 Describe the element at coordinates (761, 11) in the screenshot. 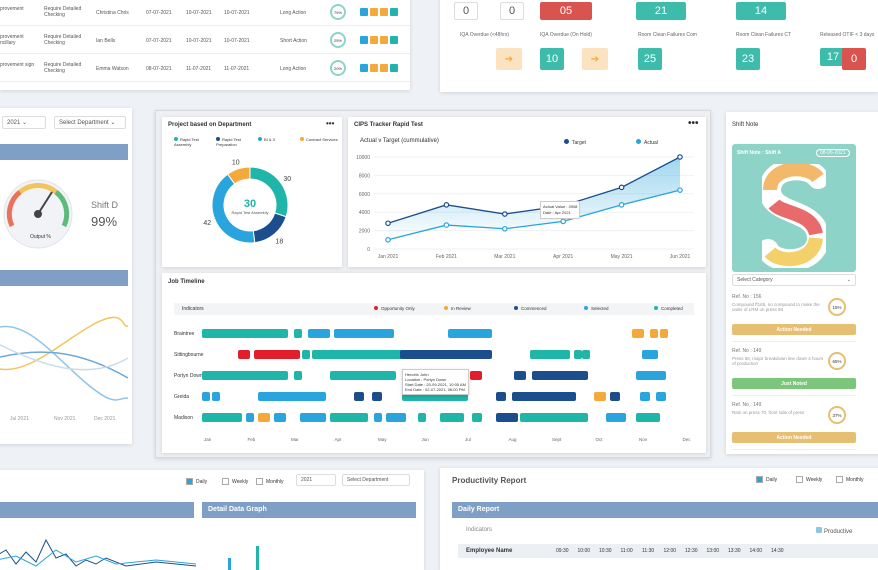

I see `kpi-tile: 14` at that location.